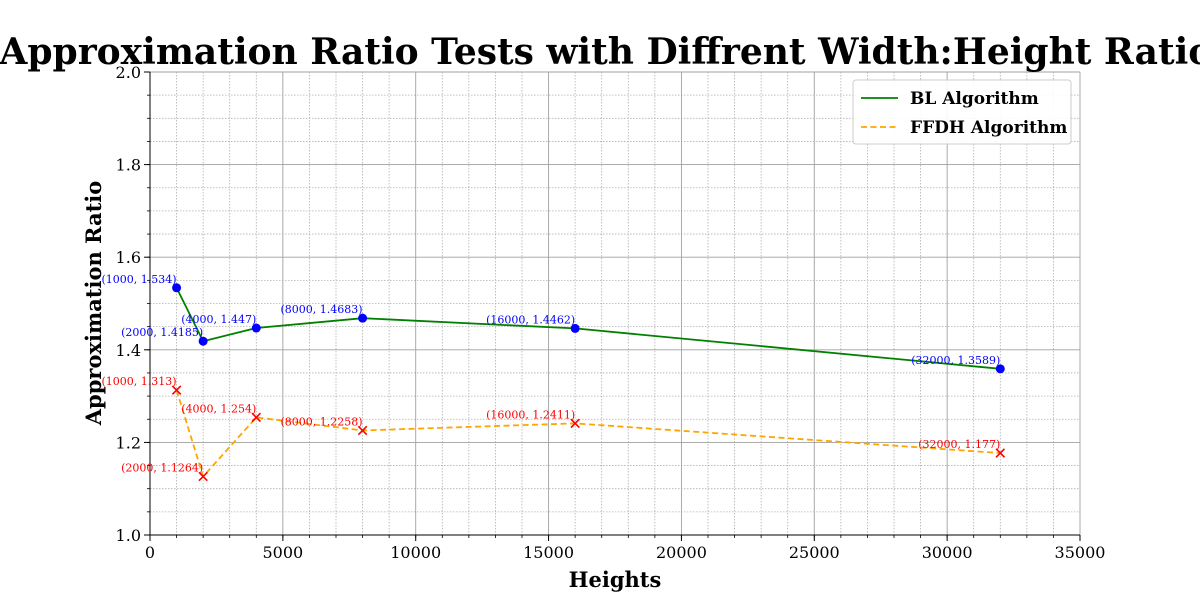 Image resolution: width=1200 pixels, height=600 pixels. I want to click on series-line-bl, so click(588, 328).